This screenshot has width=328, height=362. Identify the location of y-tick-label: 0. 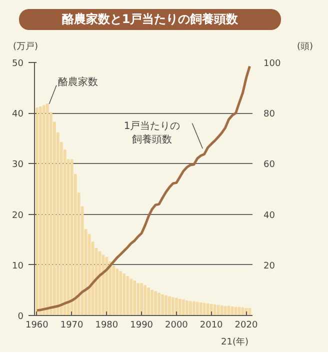
(21, 317).